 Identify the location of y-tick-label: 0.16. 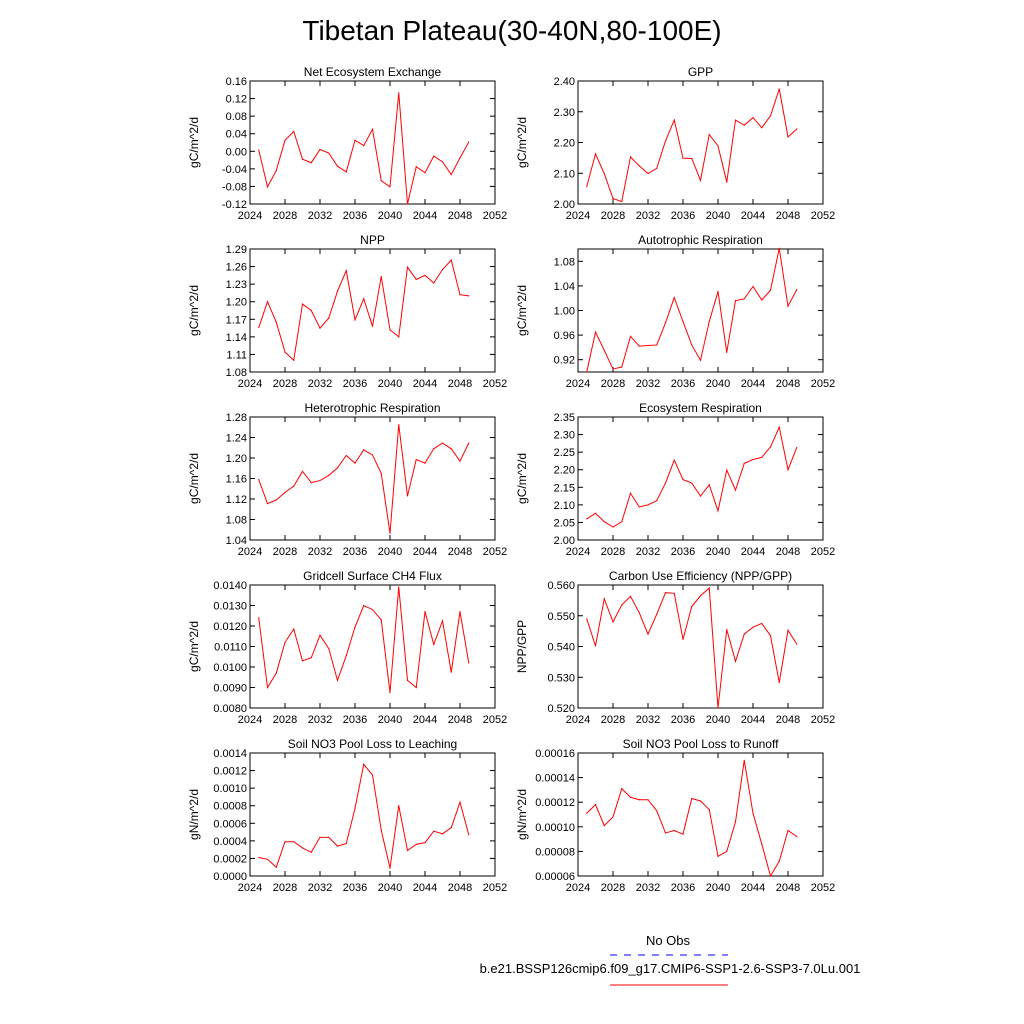
(236, 82).